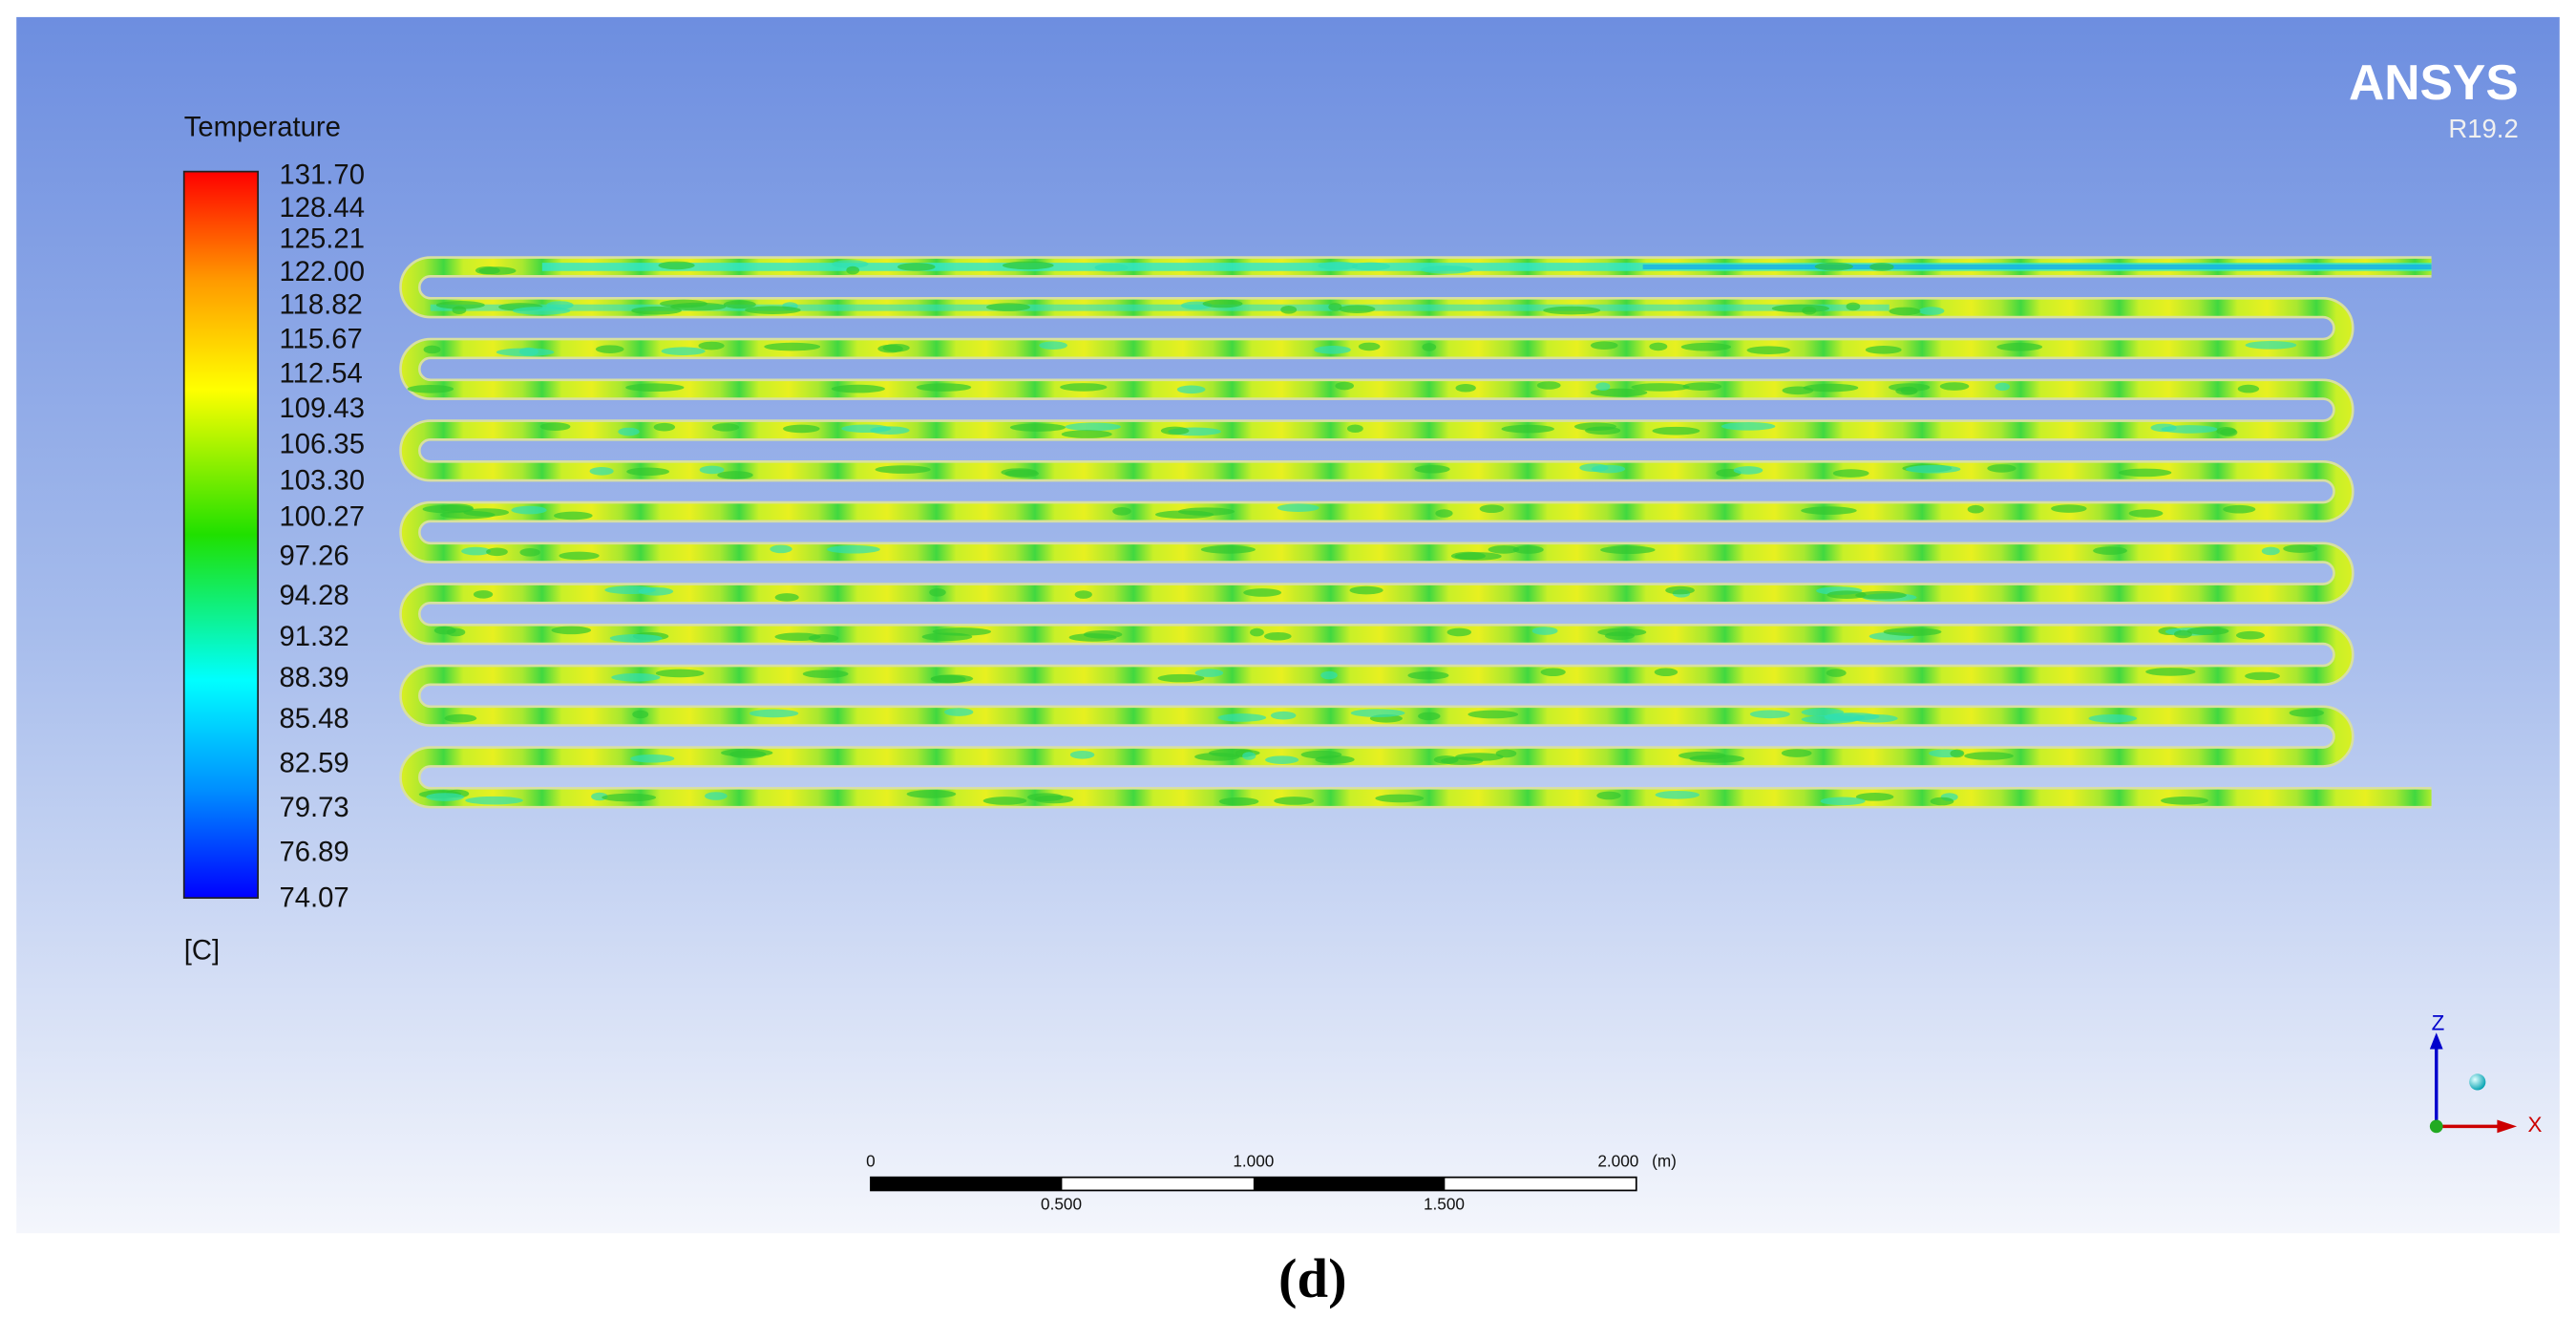 This screenshot has height=1339, width=2576. I want to click on scale-unit: (m), so click(1664, 1161).